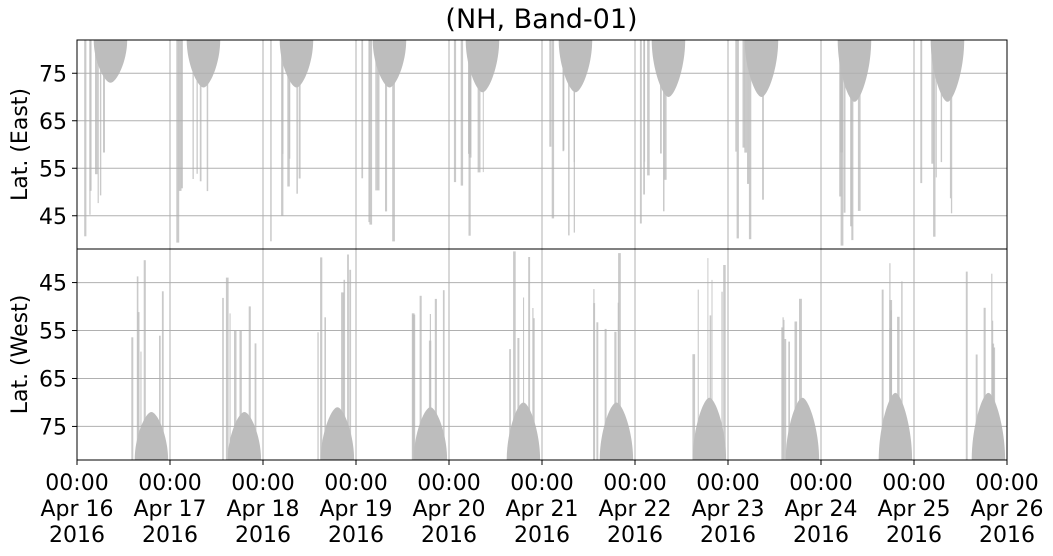  Describe the element at coordinates (634, 509) in the screenshot. I see `x-tick-label: Apr 22` at that location.